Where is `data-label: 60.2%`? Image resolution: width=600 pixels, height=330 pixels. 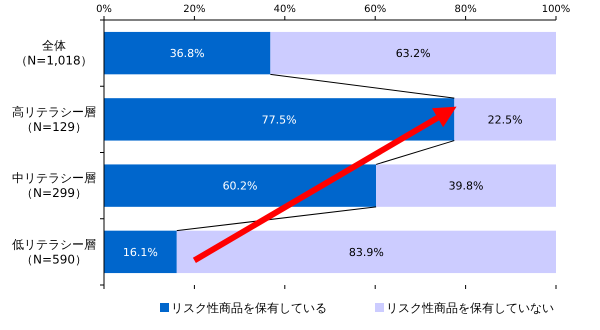
data-label: 60.2% is located at coordinates (240, 186).